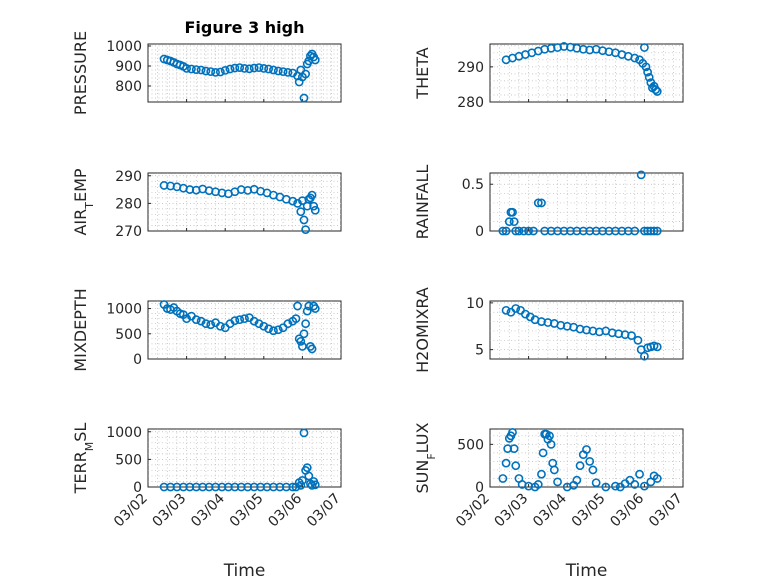 Image resolution: width=778 pixels, height=583 pixels. What do you see at coordinates (470, 445) in the screenshot?
I see `y-tick-label: 500` at bounding box center [470, 445].